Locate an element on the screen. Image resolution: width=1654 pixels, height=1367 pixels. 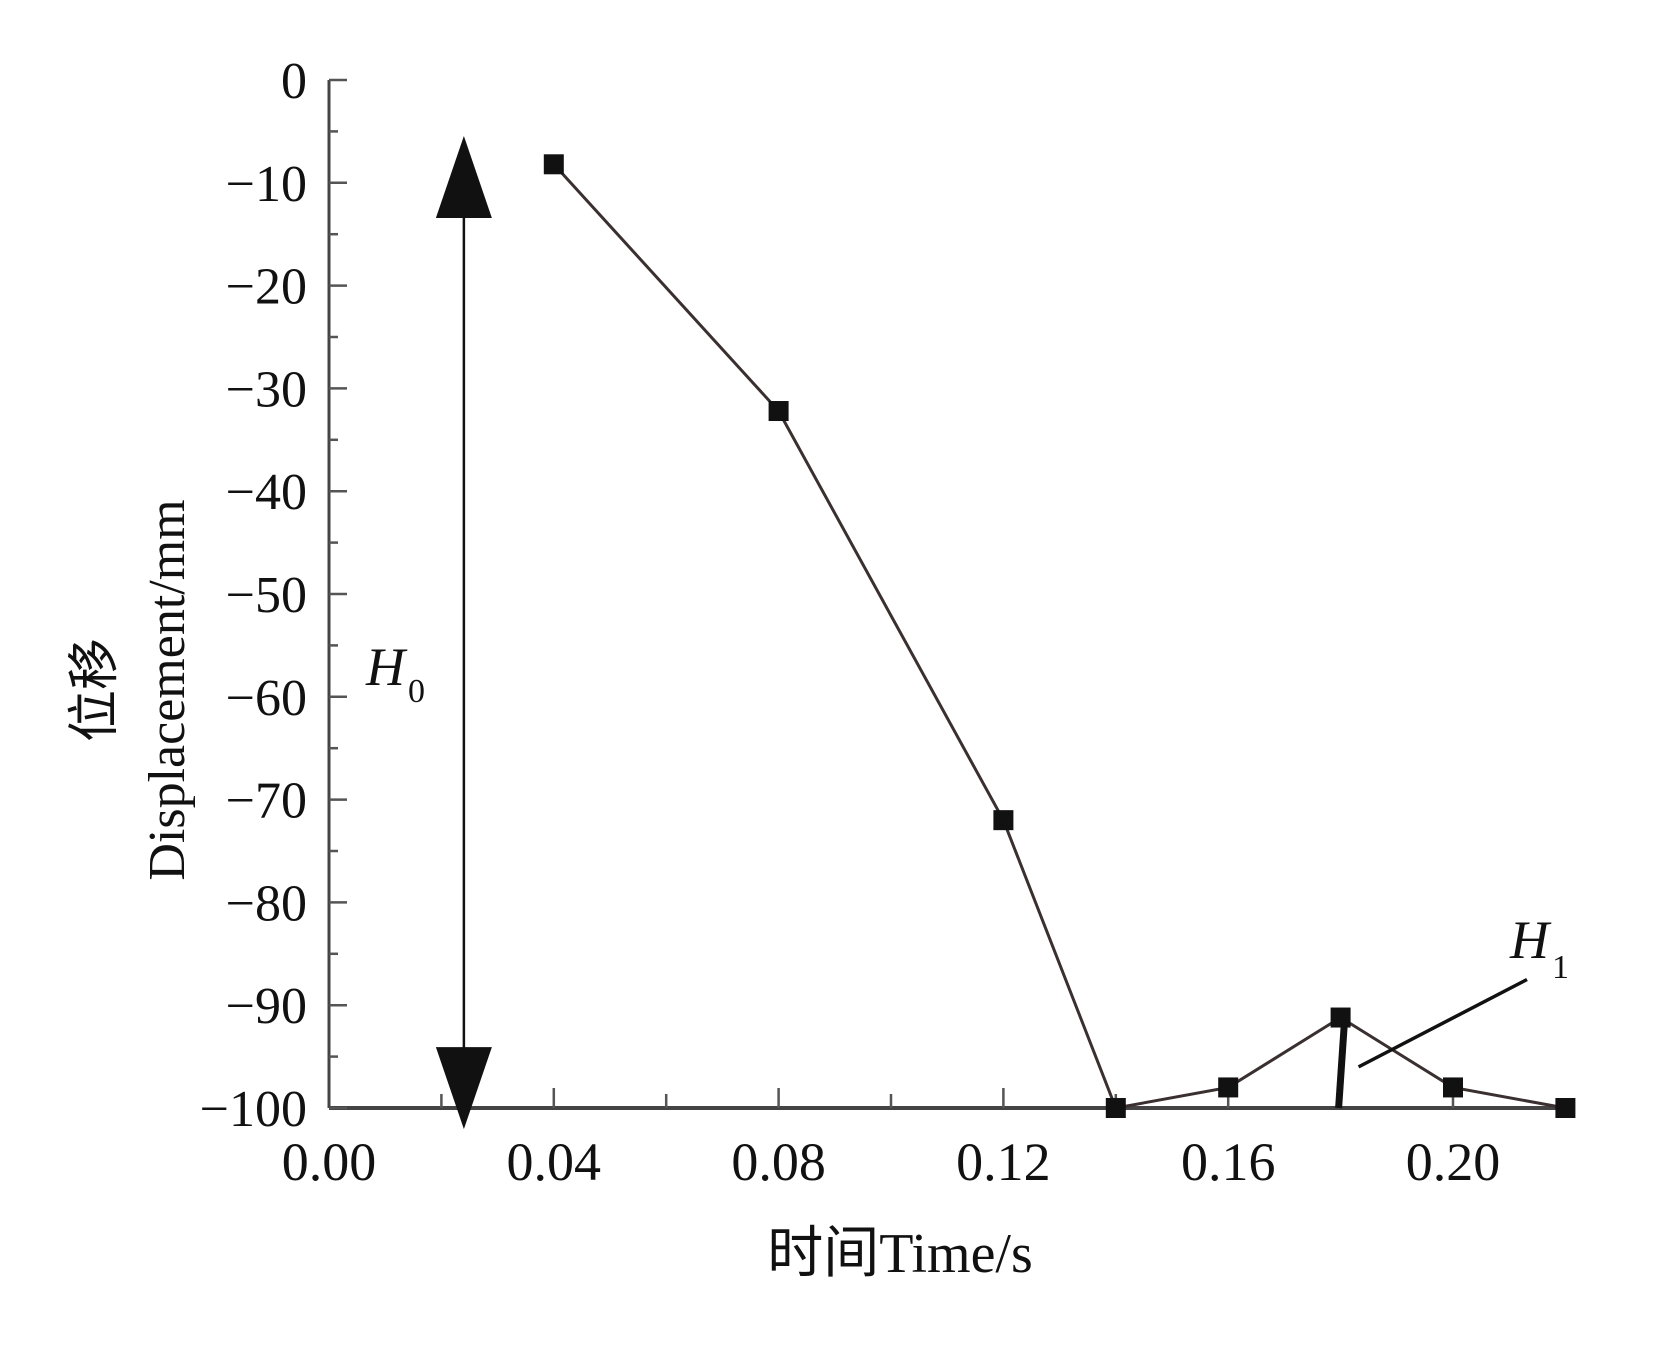
x-tick-label: 0.12 is located at coordinates (1003, 1162).